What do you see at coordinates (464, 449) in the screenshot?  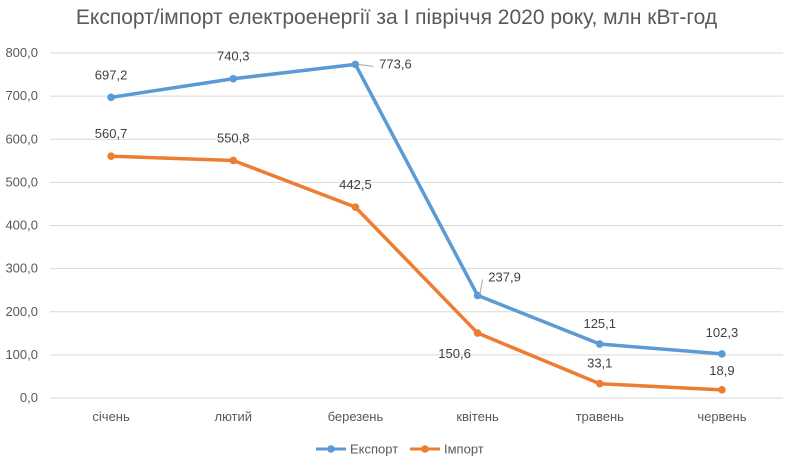 I see `legend-label: Імпорт` at bounding box center [464, 449].